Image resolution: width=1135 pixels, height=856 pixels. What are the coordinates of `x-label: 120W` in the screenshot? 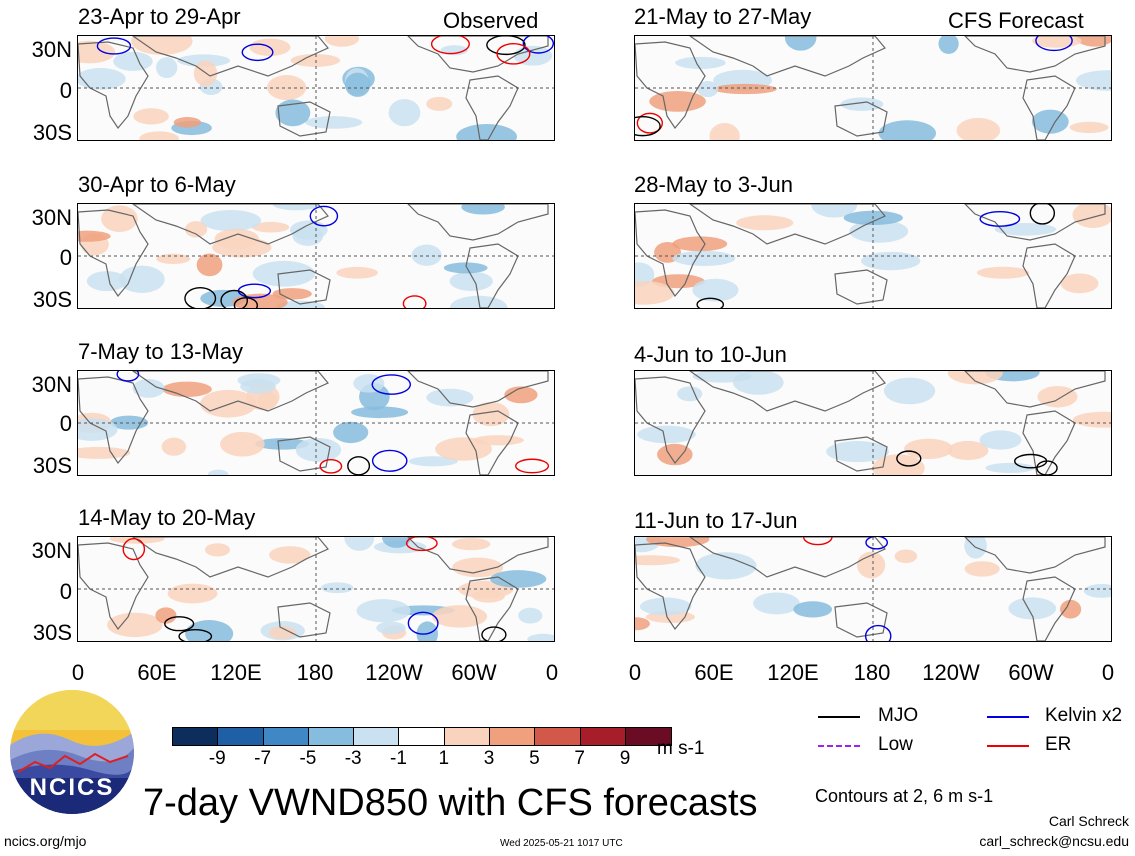 It's located at (394, 672).